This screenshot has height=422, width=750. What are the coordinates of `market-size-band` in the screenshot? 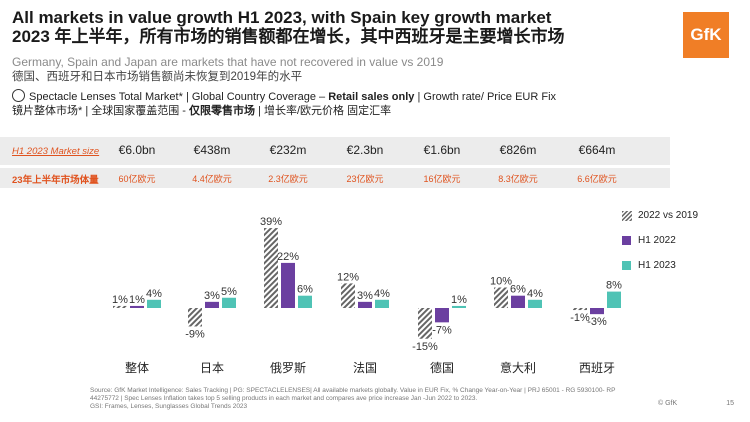 It's located at (335, 151).